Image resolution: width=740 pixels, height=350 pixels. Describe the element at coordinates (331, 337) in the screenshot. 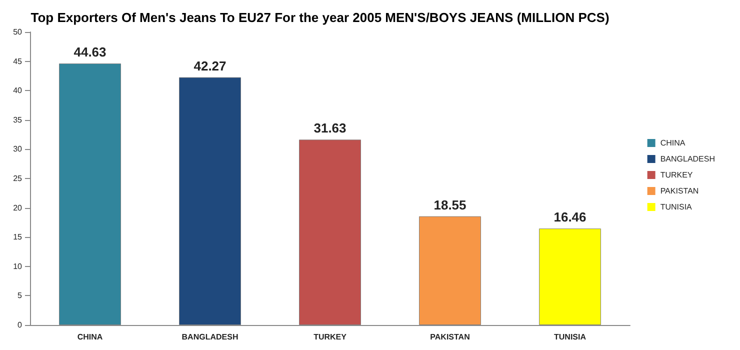

I see `x-tick-label: TURKEY` at that location.